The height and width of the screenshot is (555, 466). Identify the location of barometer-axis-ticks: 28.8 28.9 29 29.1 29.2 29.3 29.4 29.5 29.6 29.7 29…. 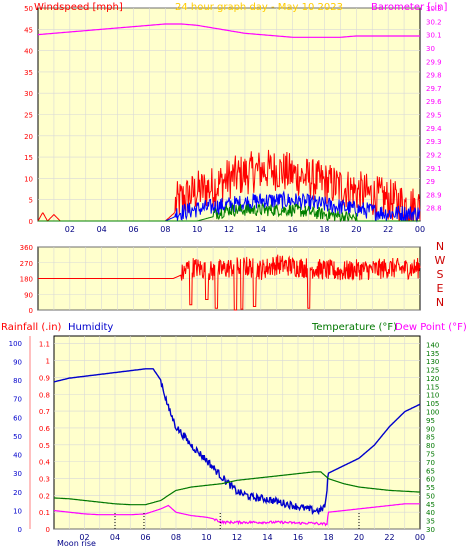
(434, 109).